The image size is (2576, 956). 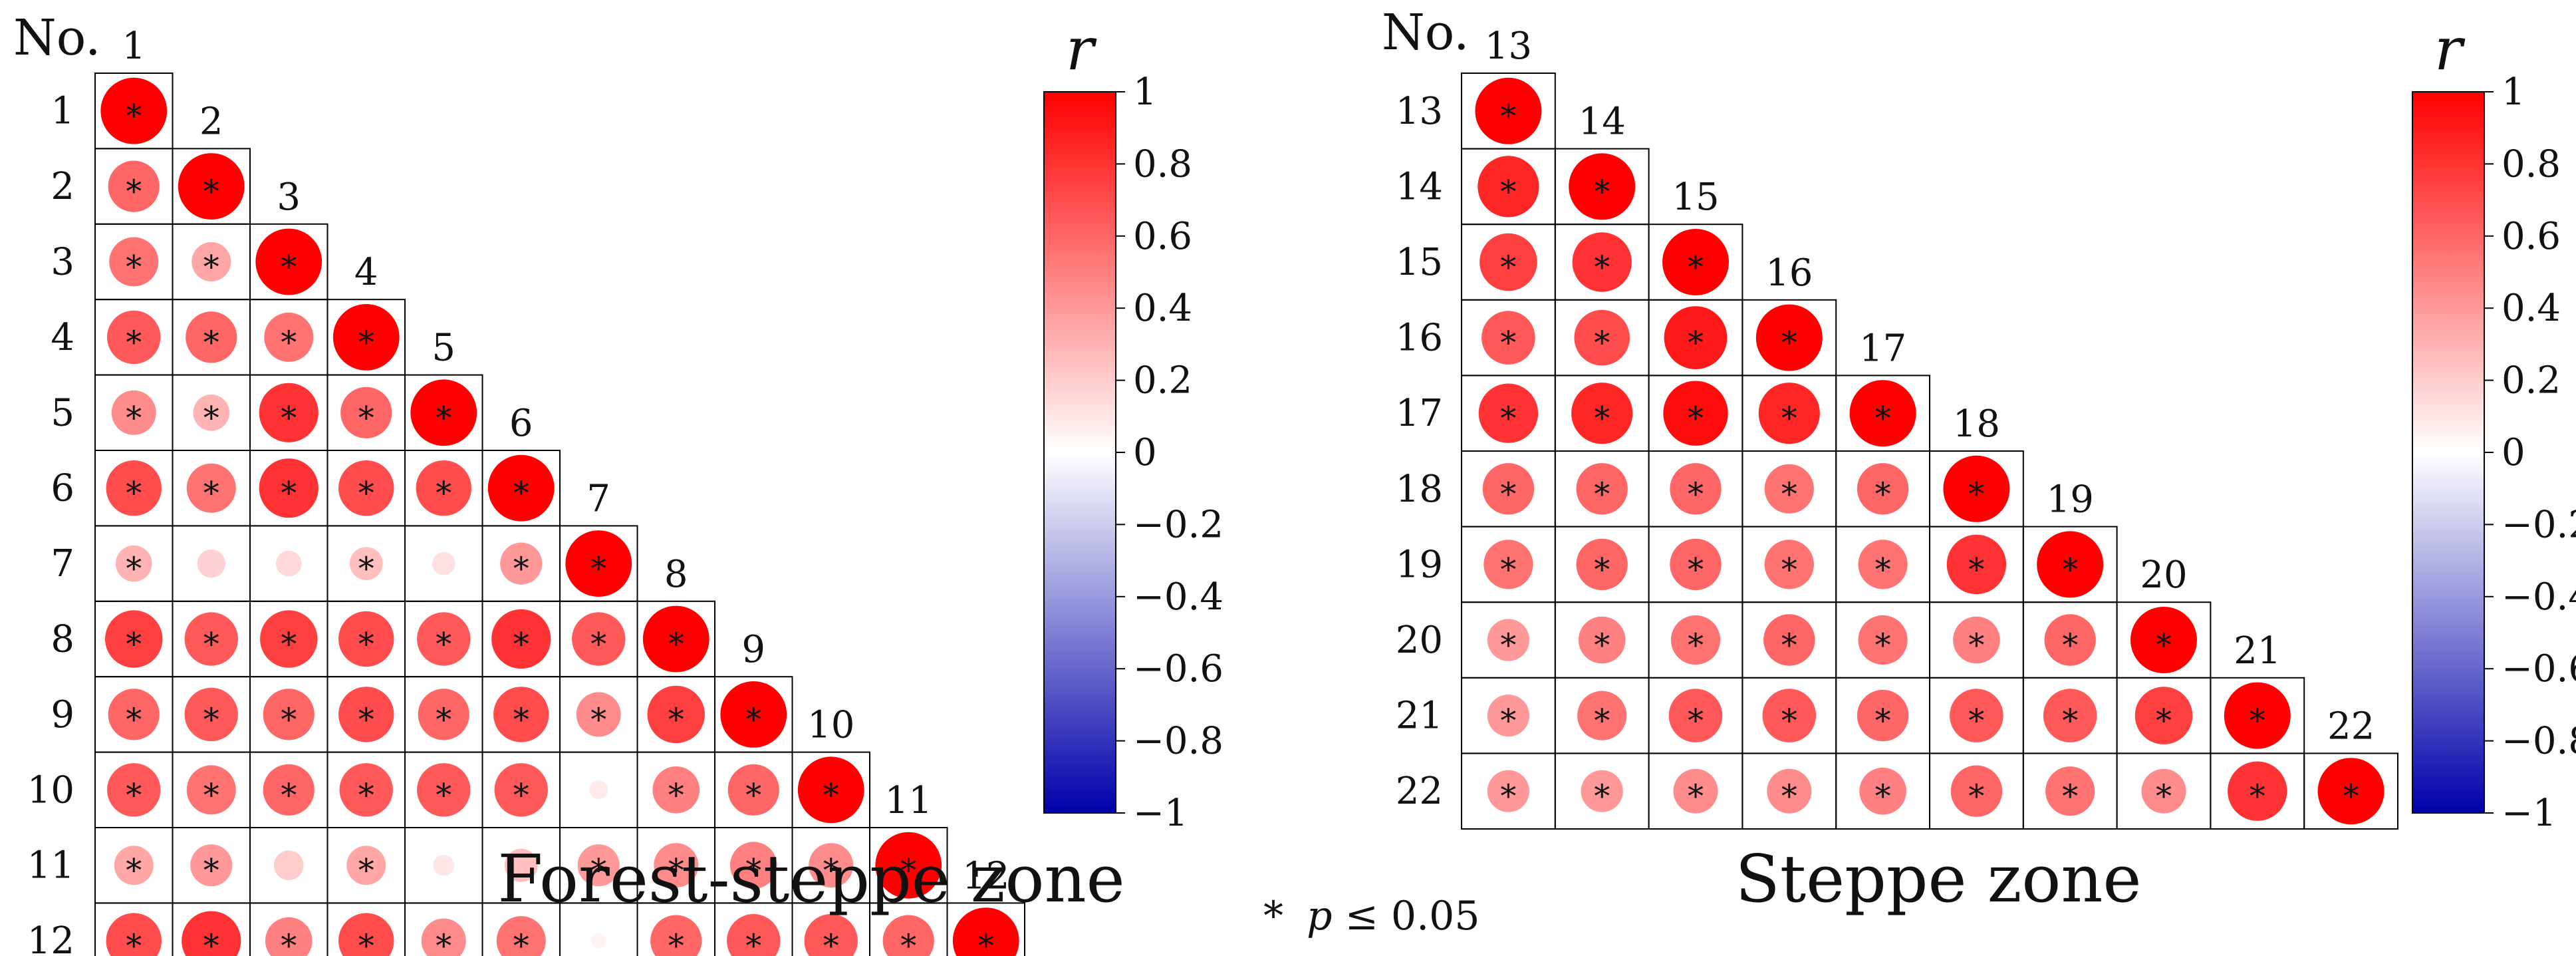 I want to click on matrix-cell, so click(x=2350, y=791).